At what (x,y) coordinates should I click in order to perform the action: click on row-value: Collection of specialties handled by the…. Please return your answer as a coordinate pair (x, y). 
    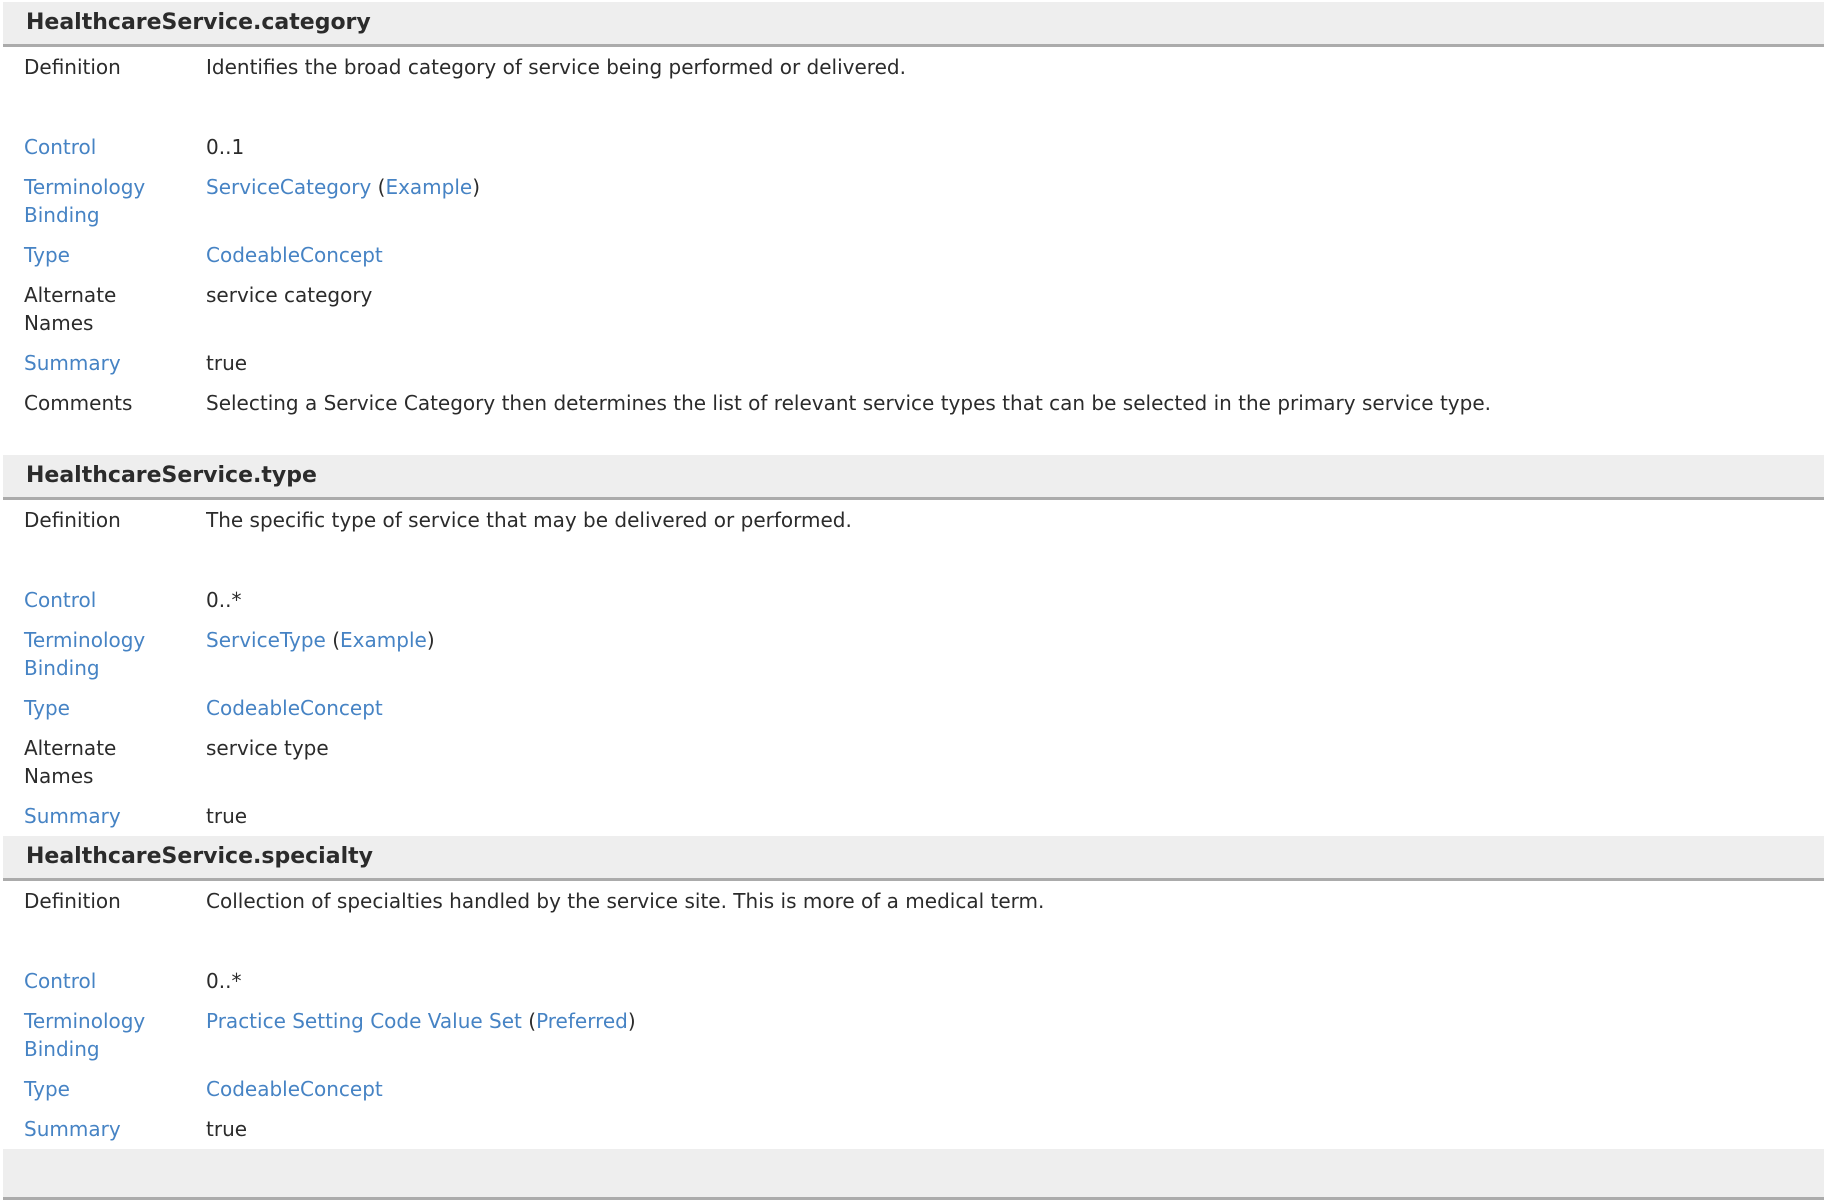
    Looking at the image, I should click on (1015, 921).